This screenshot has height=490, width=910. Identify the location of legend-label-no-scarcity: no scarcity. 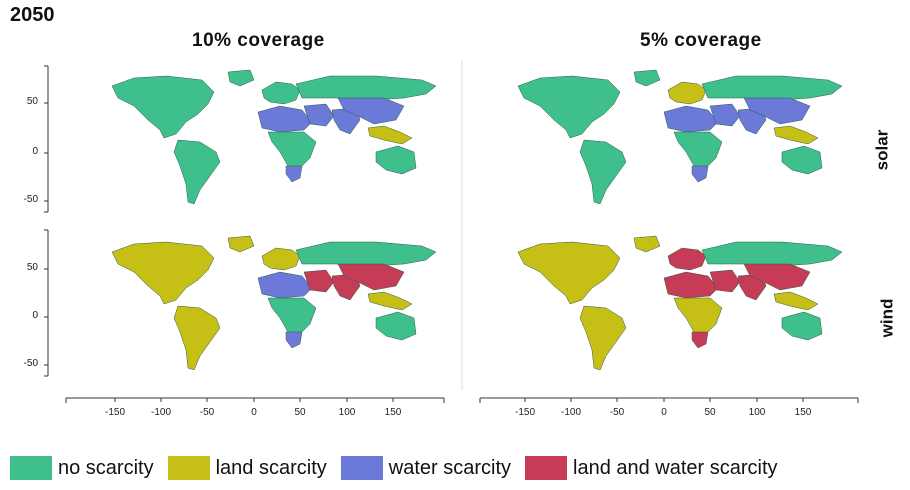
(106, 467).